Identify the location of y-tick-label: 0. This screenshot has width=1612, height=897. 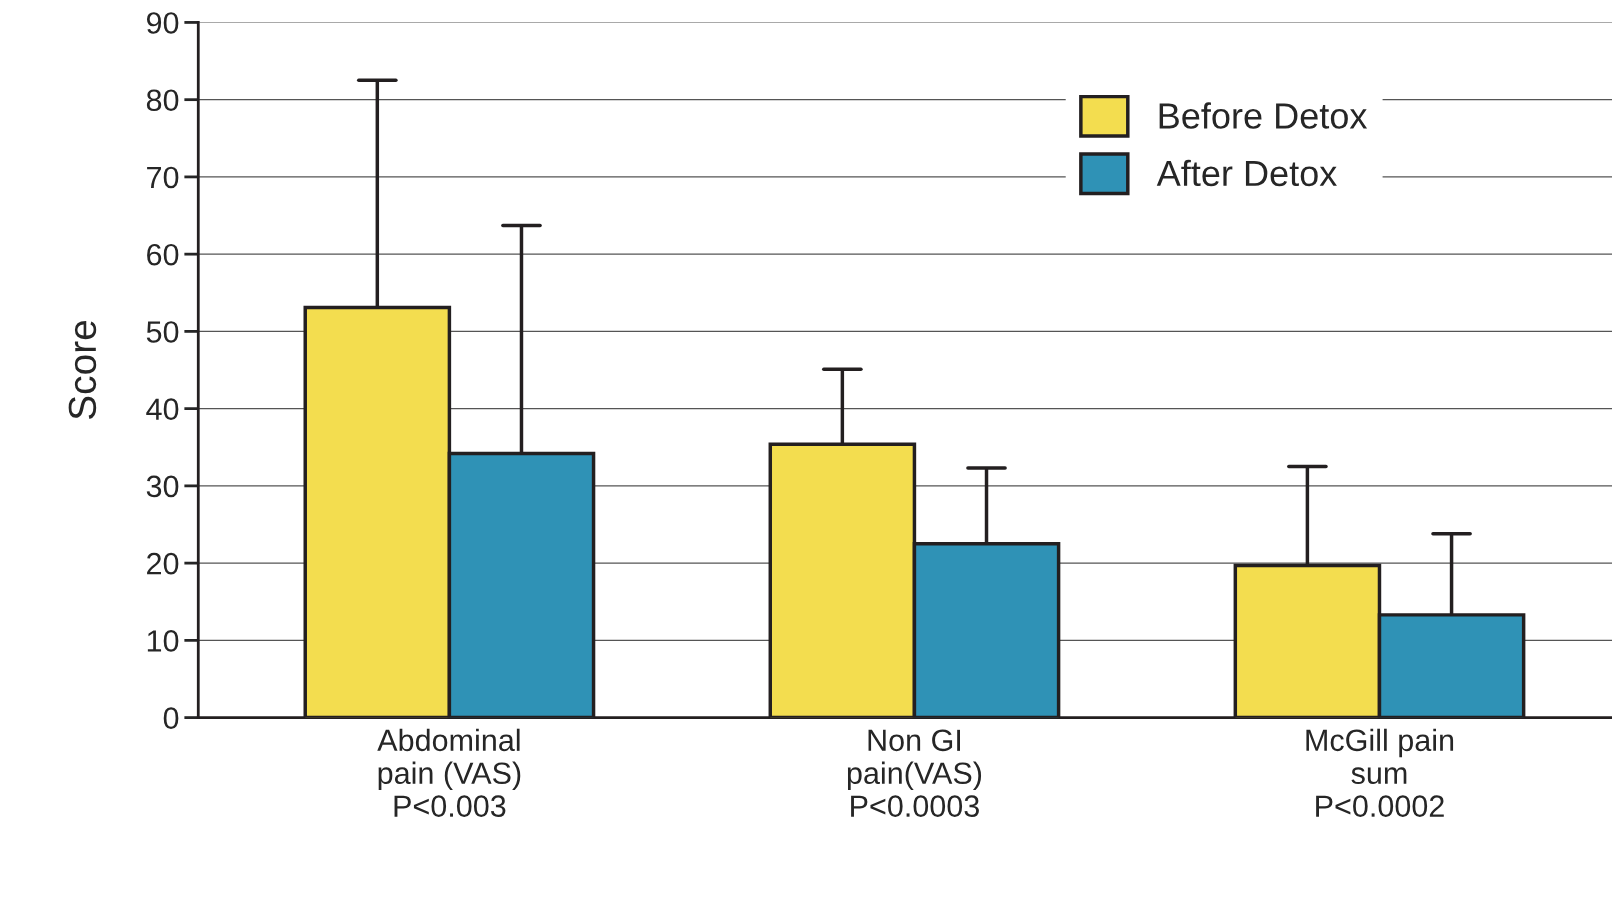
(171, 718).